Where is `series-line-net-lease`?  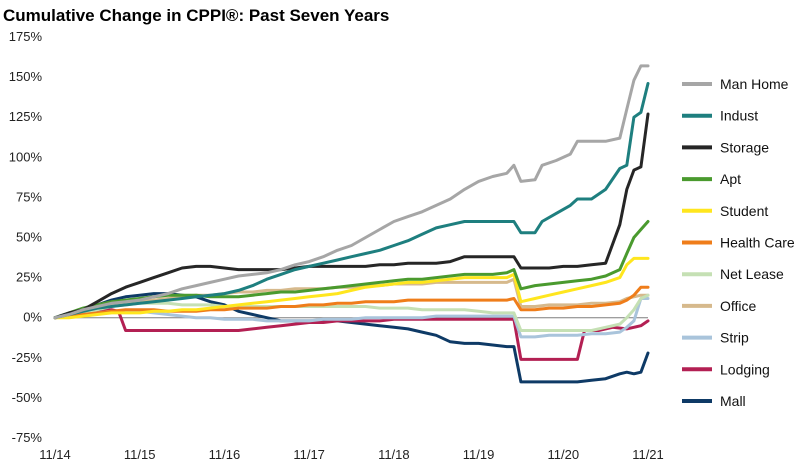
series-line-net-lease is located at coordinates (351, 312).